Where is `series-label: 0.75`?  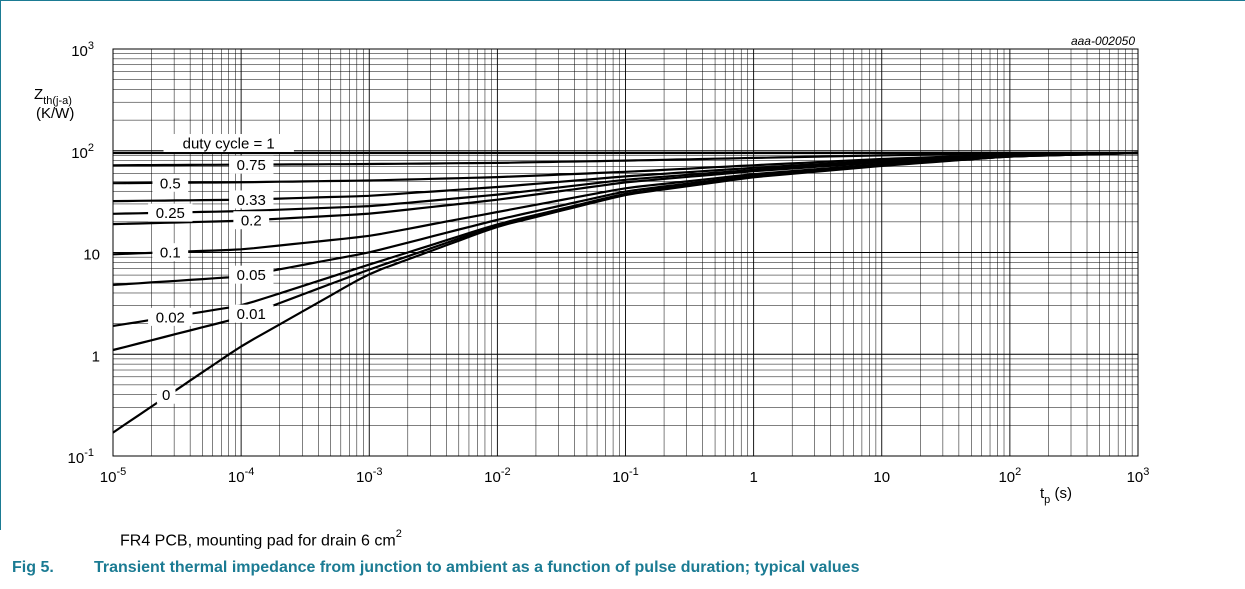
series-label: 0.75 is located at coordinates (251, 165).